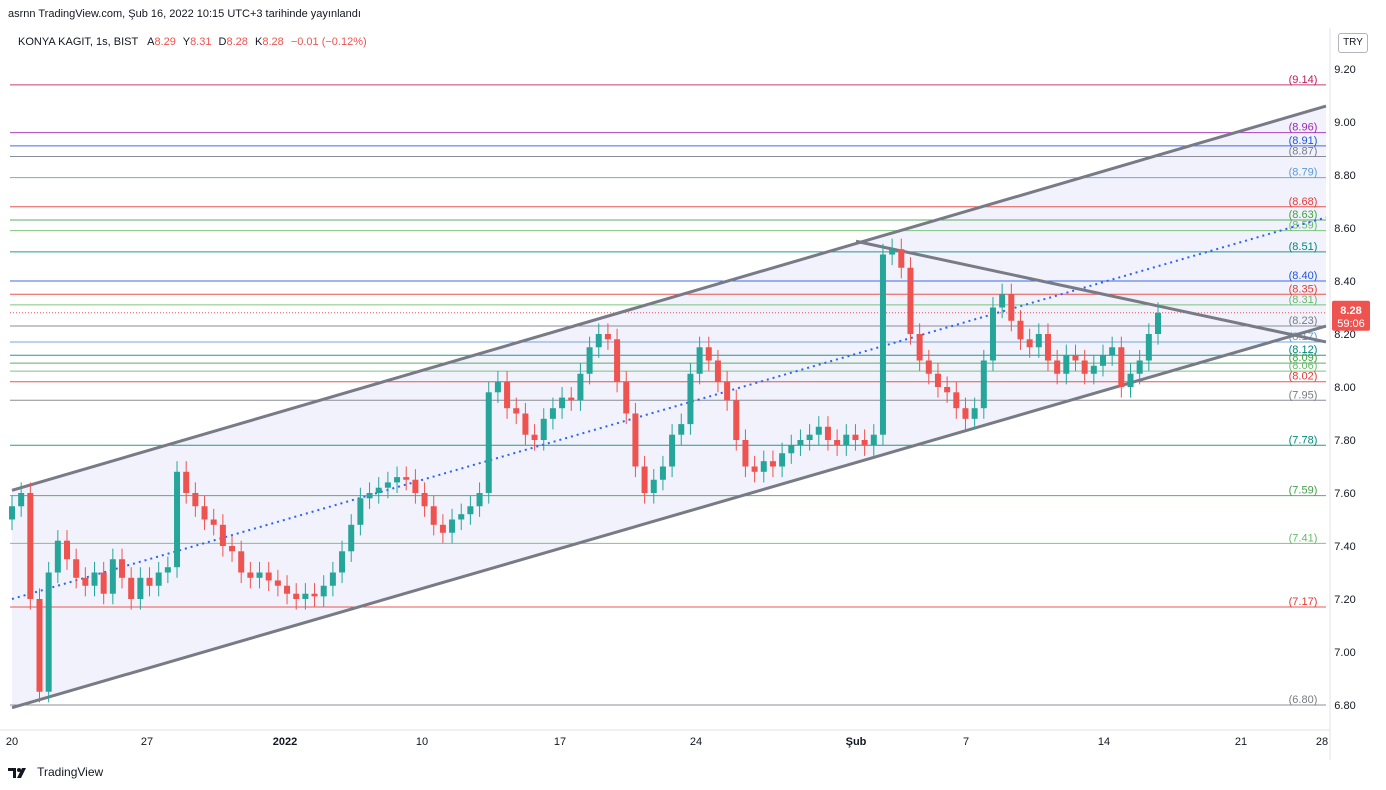 The width and height of the screenshot is (1386, 790). What do you see at coordinates (966, 742) in the screenshot?
I see `x-tick-label: 7` at bounding box center [966, 742].